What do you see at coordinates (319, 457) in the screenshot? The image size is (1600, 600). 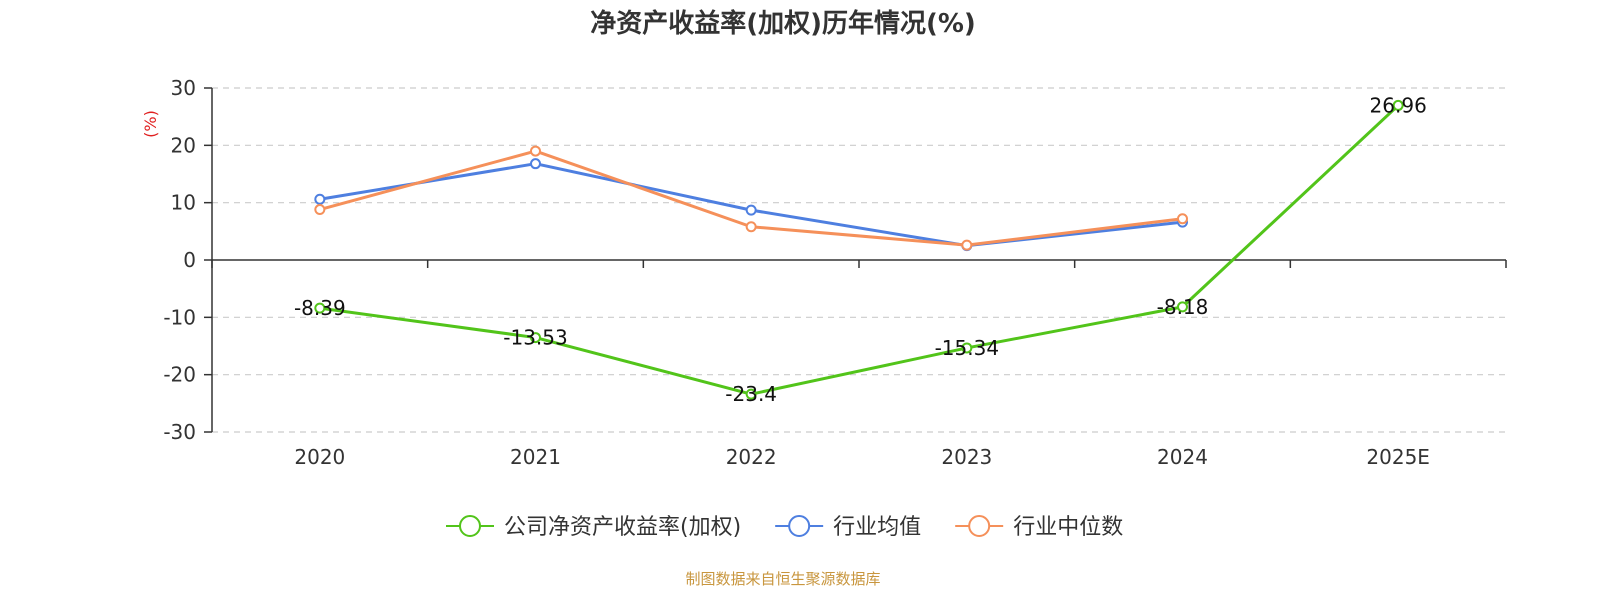 I see `x-tick-label: 2020` at bounding box center [319, 457].